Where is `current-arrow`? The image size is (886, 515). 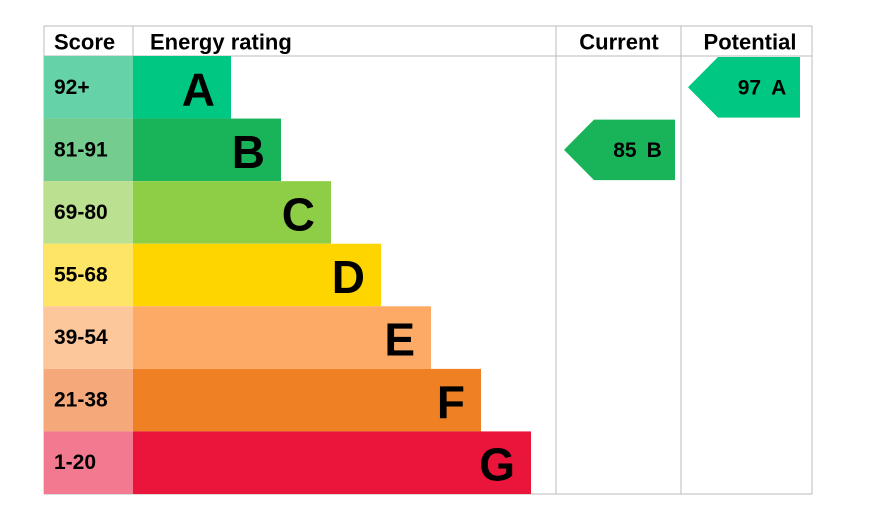 current-arrow is located at coordinates (619, 150).